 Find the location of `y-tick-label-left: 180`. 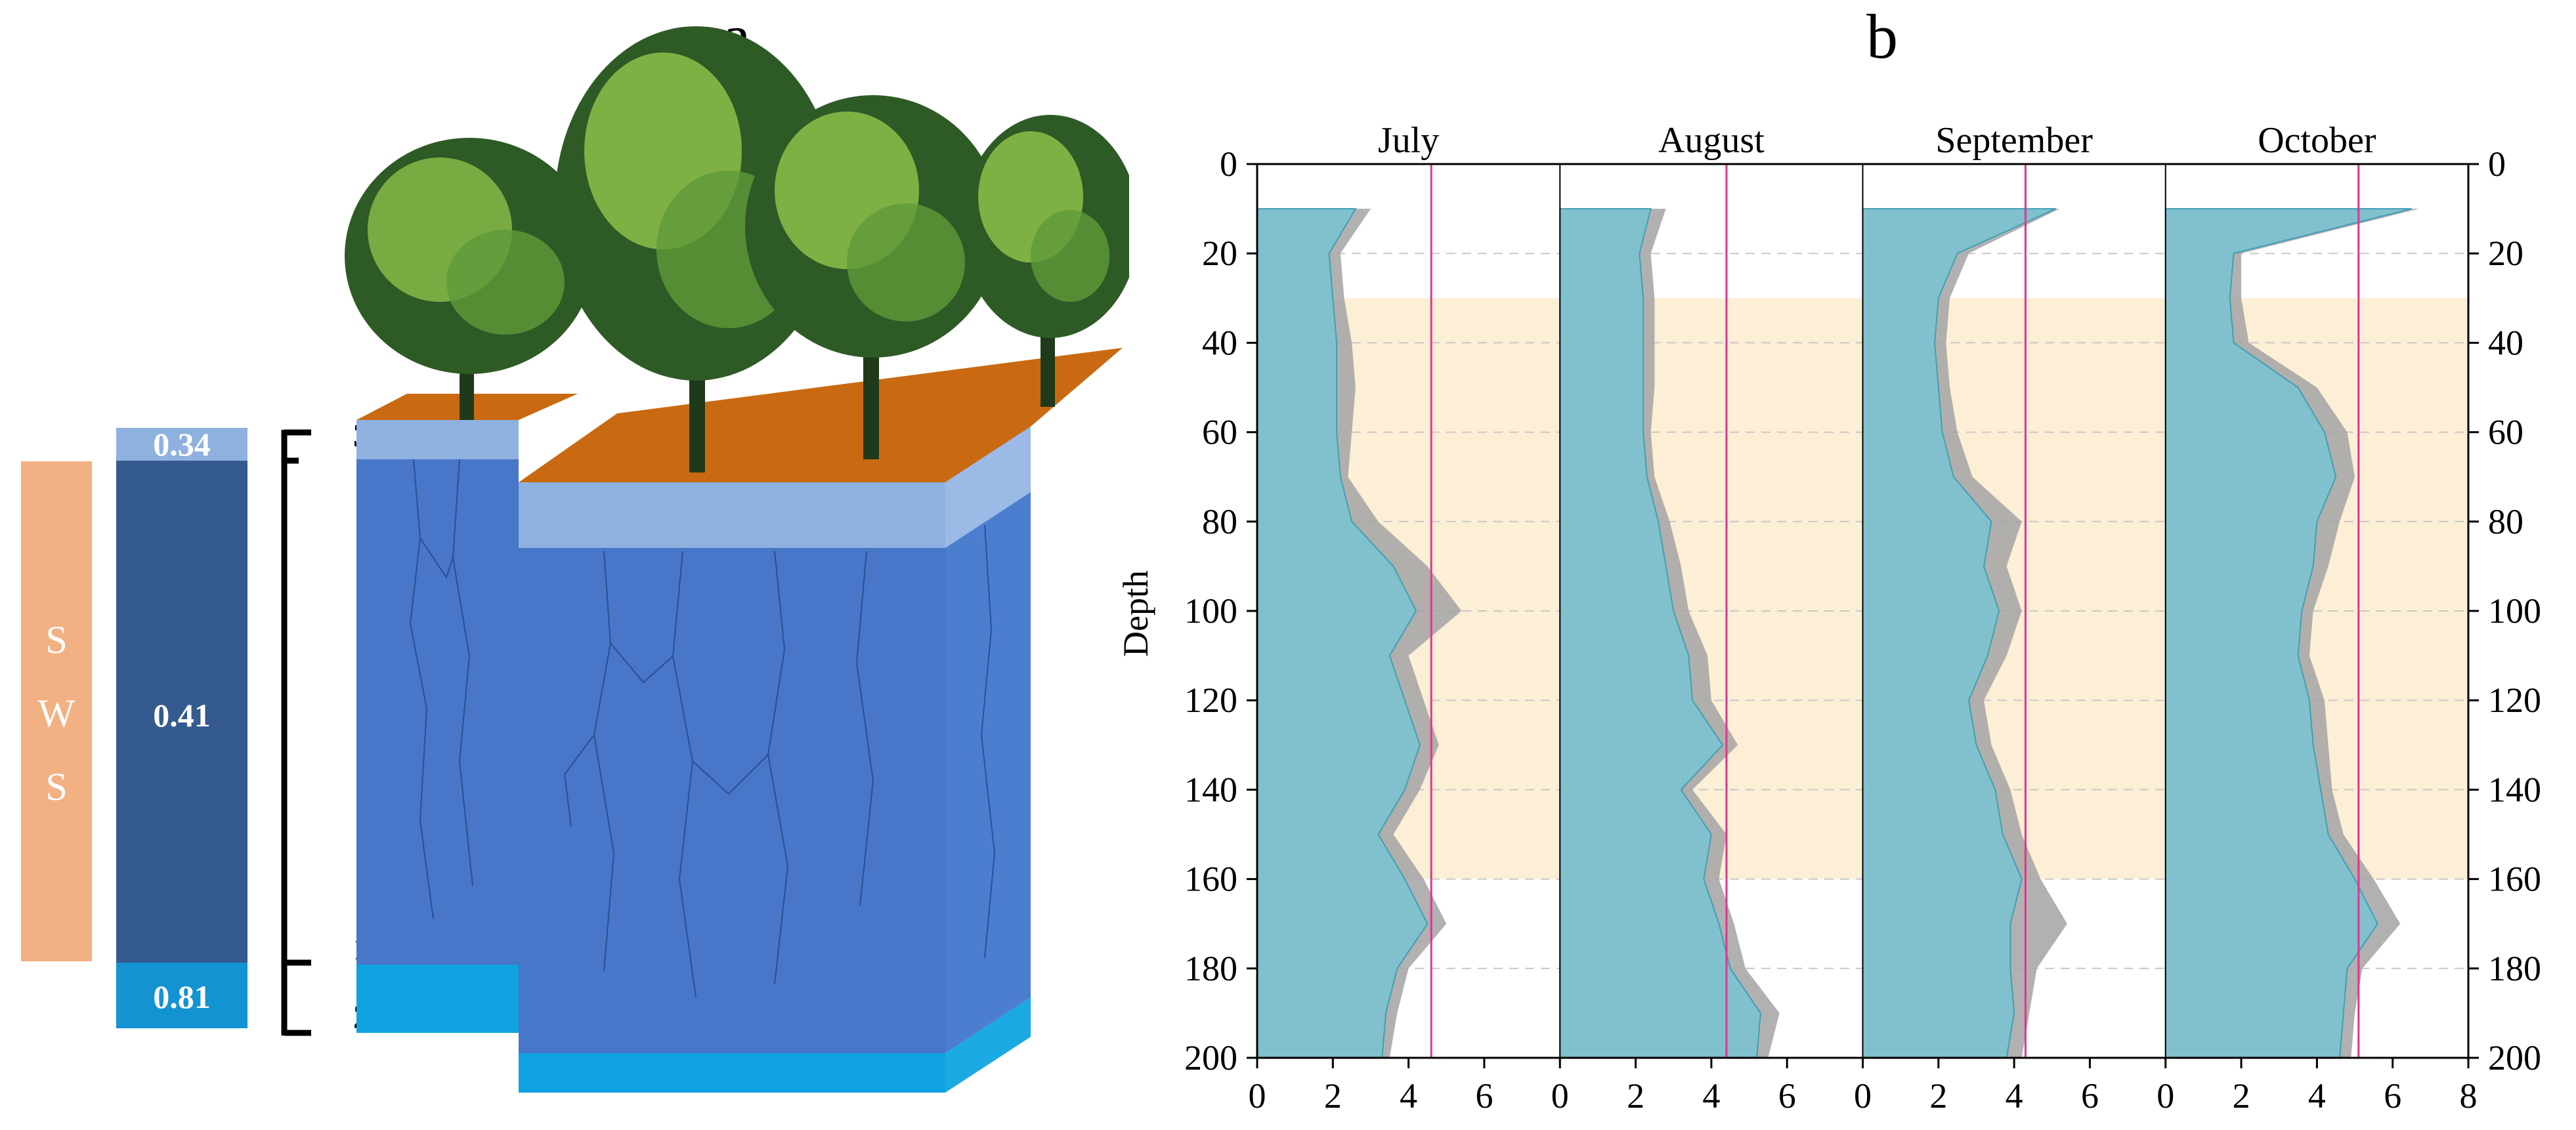

y-tick-label-left: 180 is located at coordinates (1210, 969).